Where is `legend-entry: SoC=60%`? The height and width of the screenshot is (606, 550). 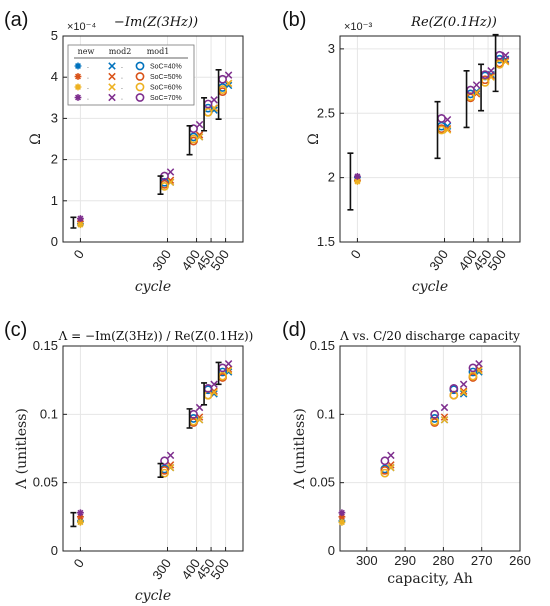
legend-entry: SoC=60% is located at coordinates (166, 88).